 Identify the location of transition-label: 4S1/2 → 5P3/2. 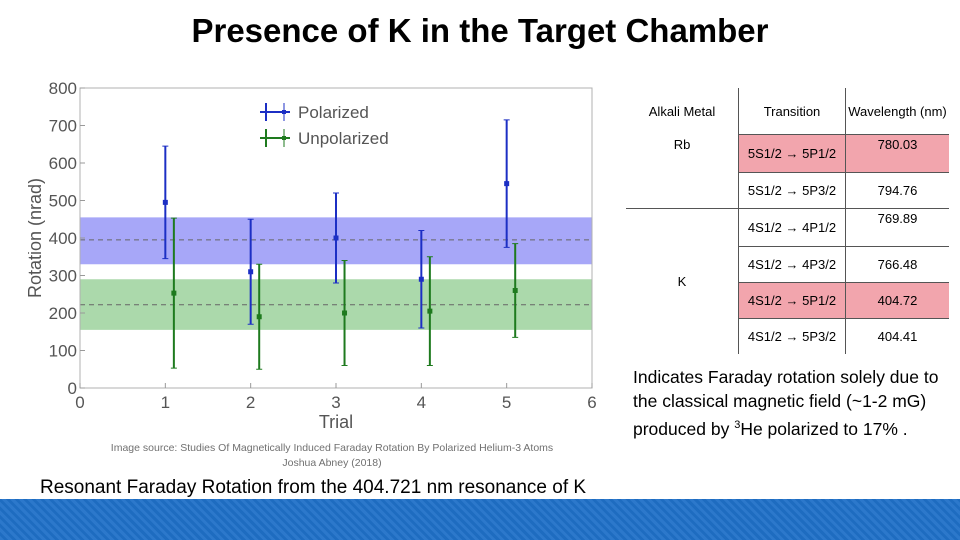
(792, 336).